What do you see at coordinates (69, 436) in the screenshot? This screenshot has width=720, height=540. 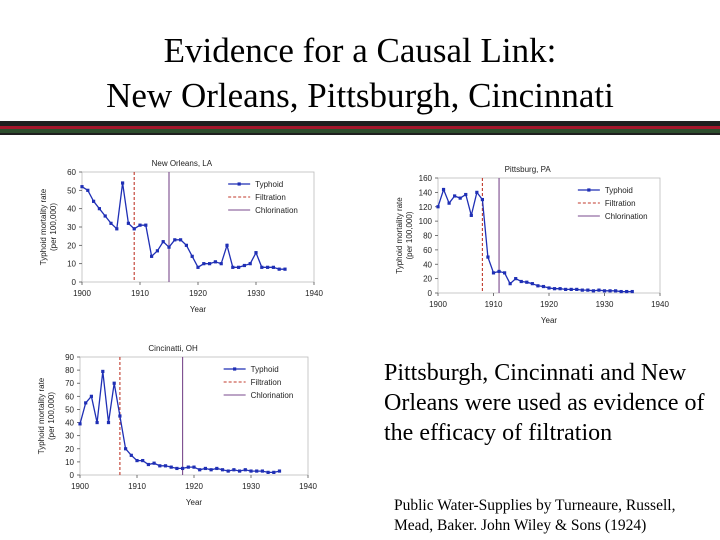 I see `y-tick-label: 30` at bounding box center [69, 436].